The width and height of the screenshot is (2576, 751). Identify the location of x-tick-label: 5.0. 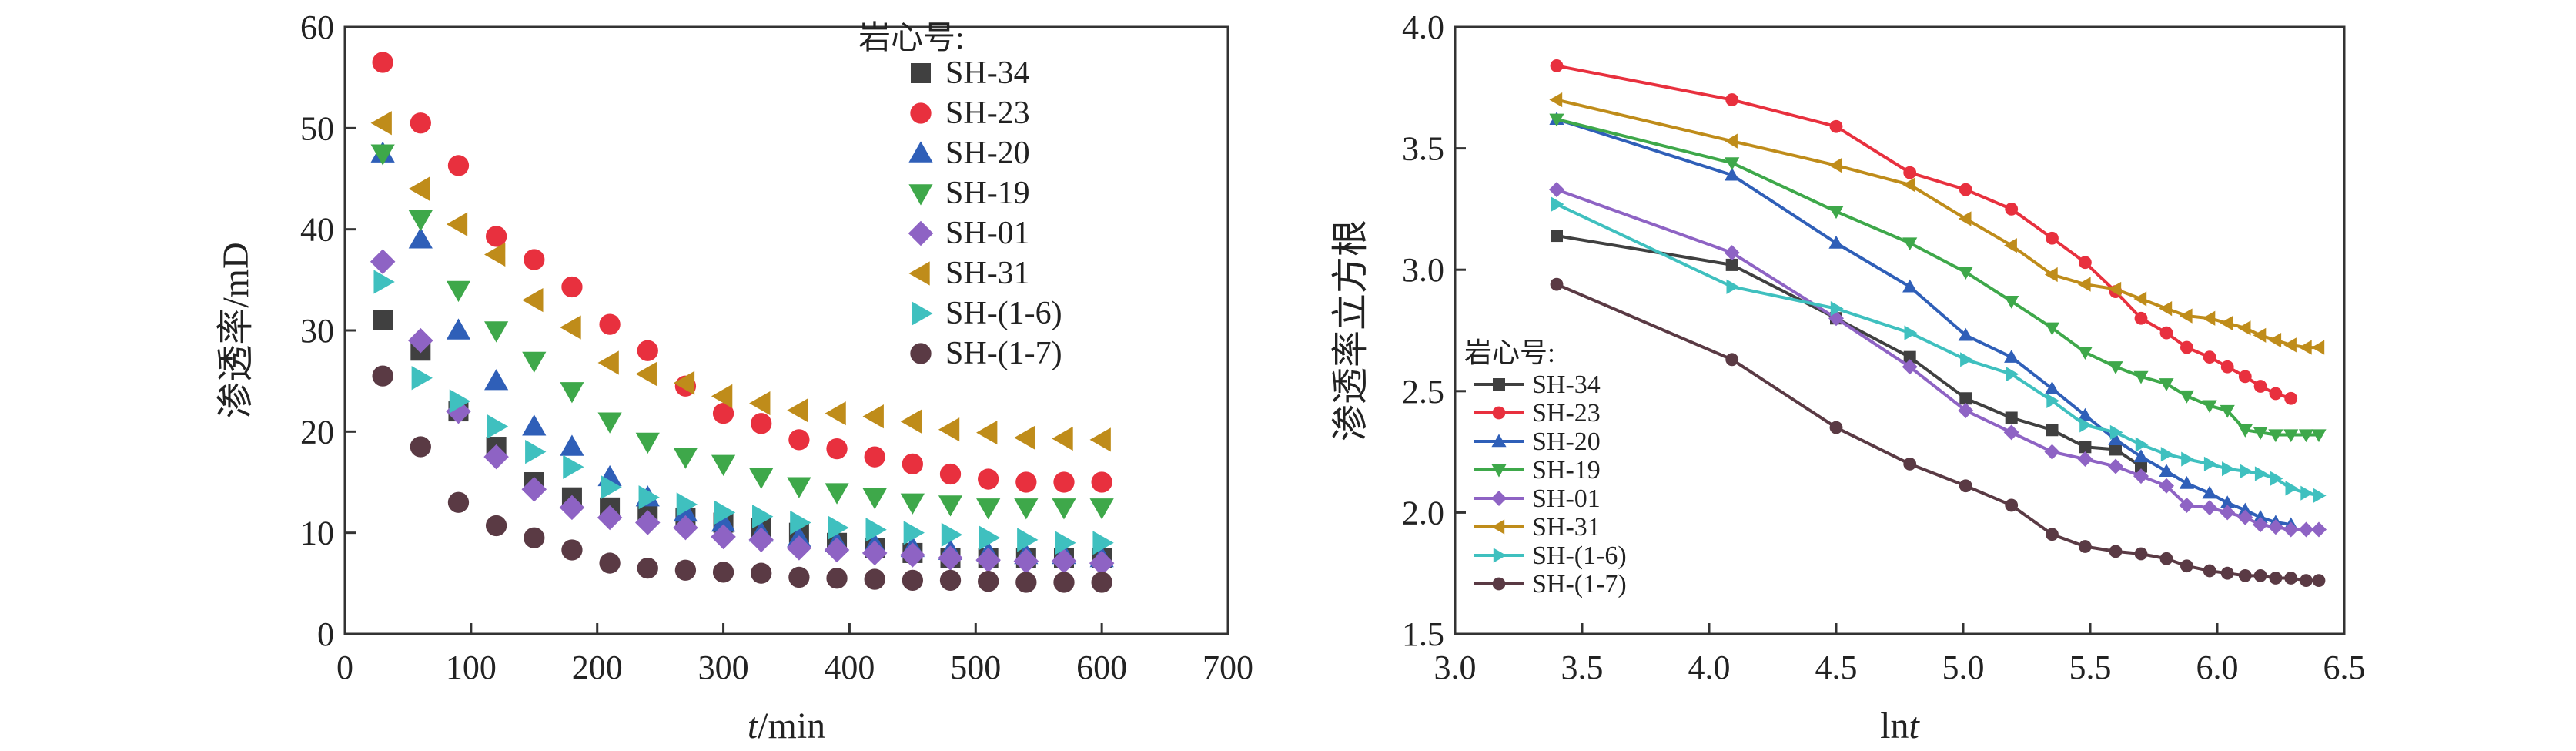
(1964, 667).